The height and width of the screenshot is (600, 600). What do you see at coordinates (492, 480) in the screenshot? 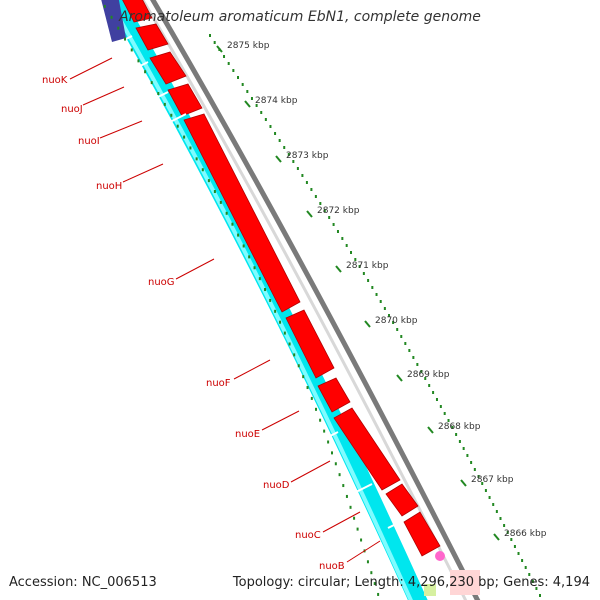
I see `tick-label: 2867 kbp` at bounding box center [492, 480].